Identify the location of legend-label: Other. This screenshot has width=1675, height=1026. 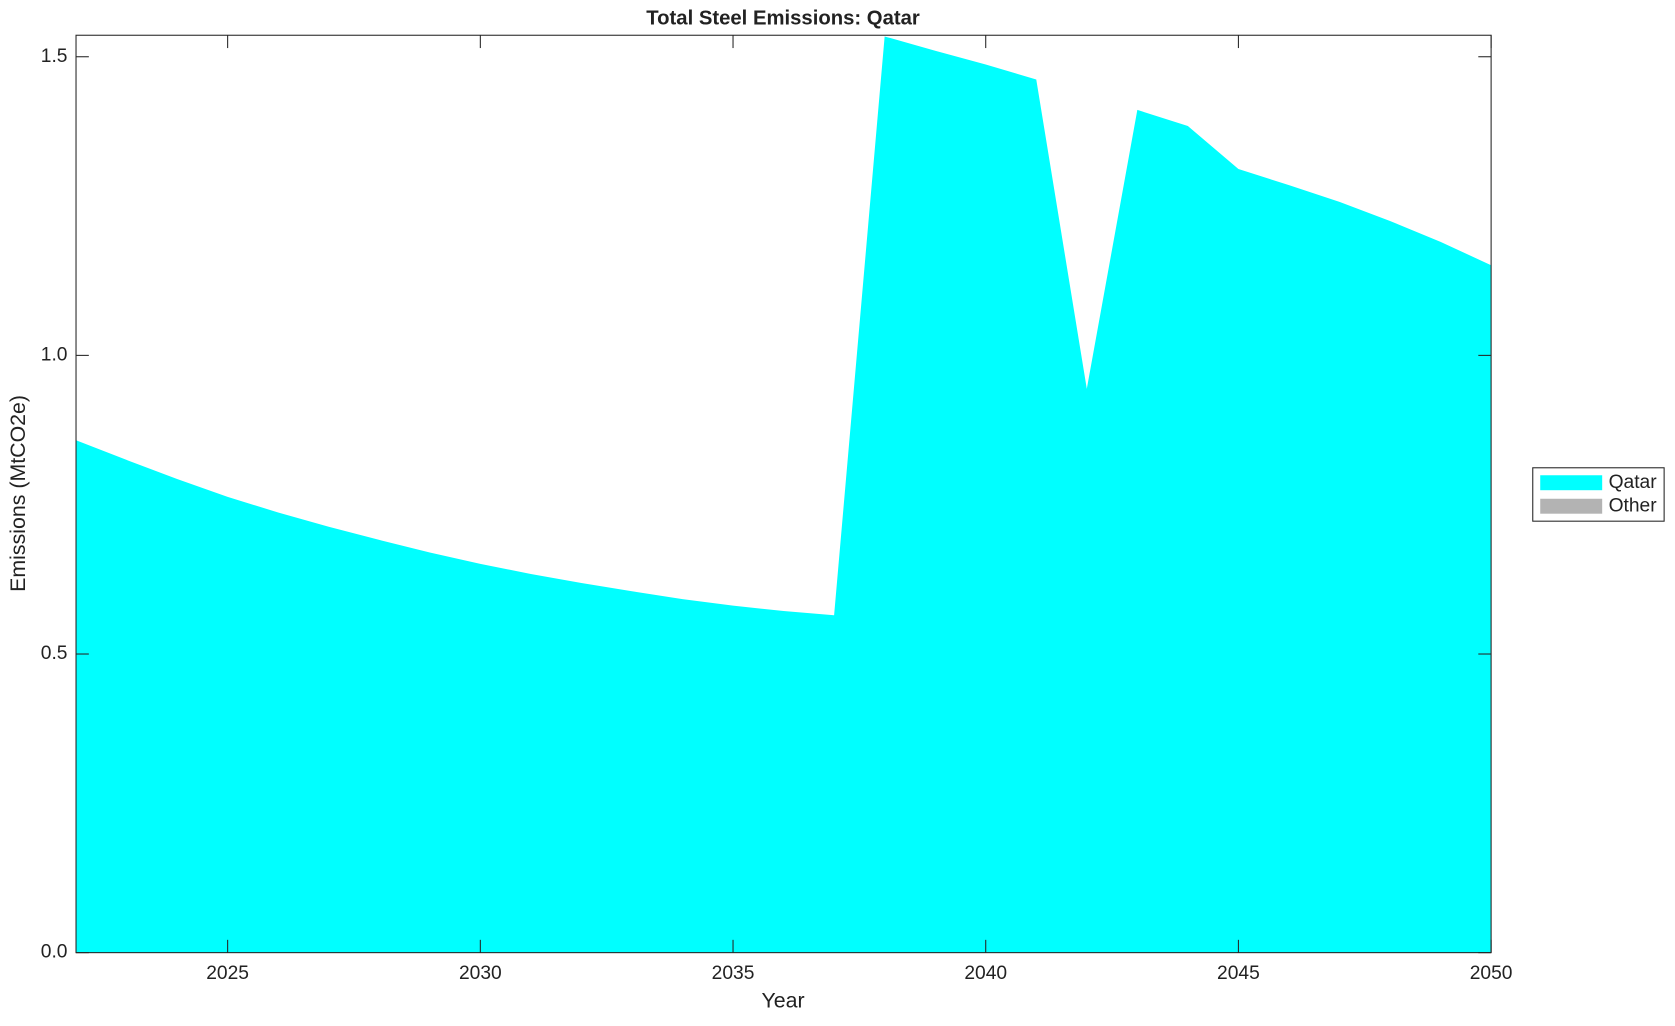
(1633, 505).